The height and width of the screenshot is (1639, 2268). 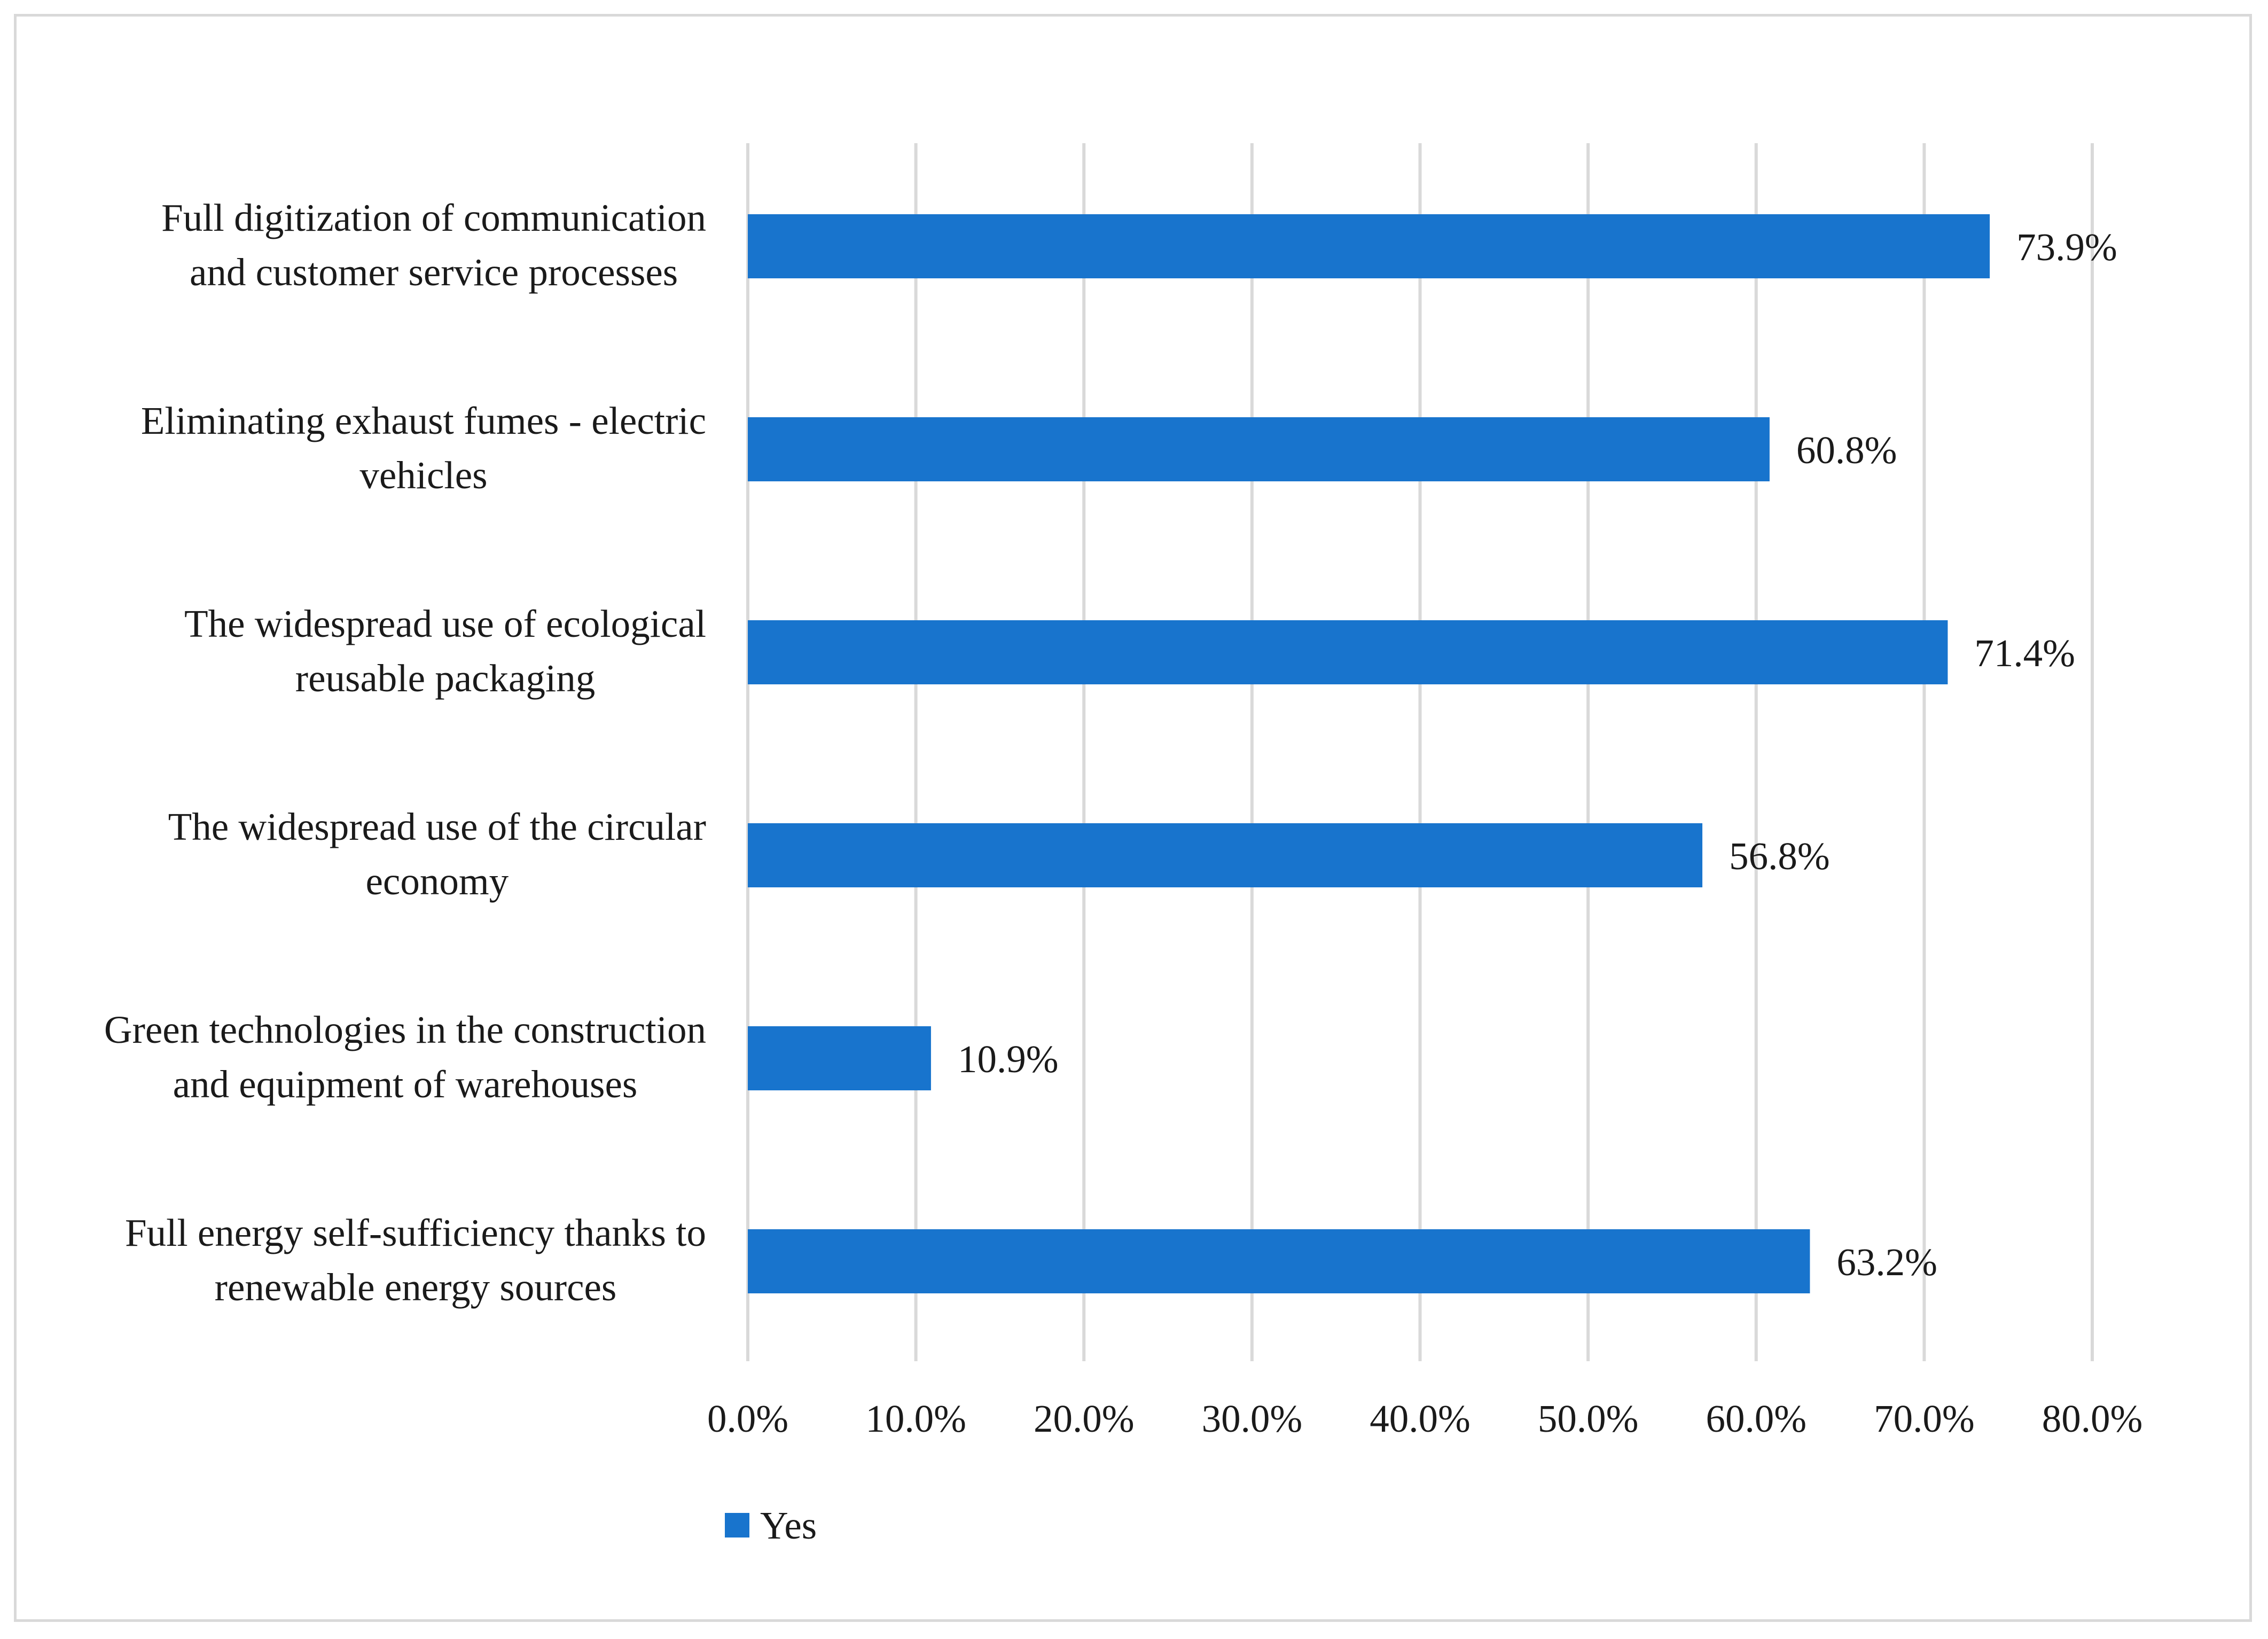 I want to click on category-label-4-line-1: and equipment of warehouses, so click(x=405, y=1084).